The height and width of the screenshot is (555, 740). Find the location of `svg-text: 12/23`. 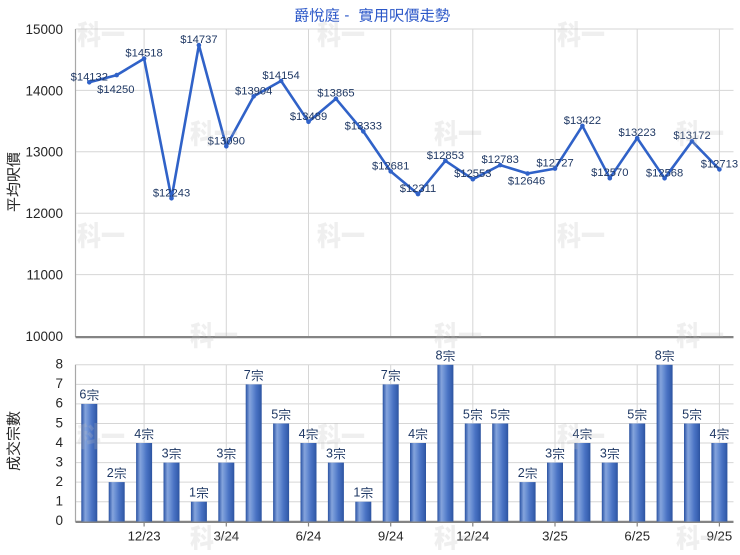

svg-text: 12/23 is located at coordinates (144, 536).